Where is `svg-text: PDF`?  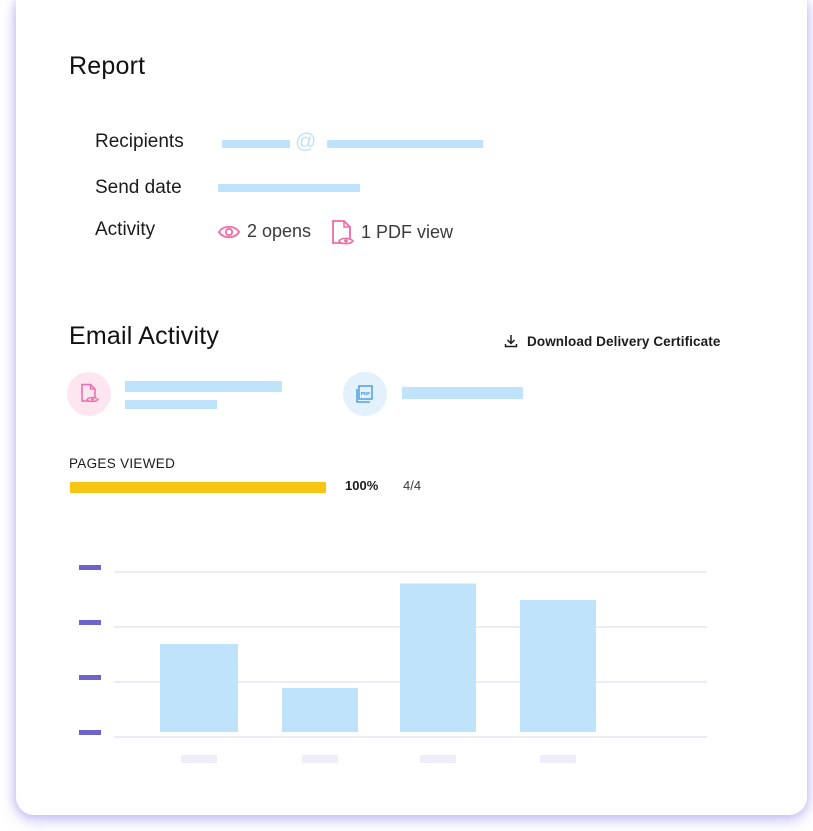
svg-text: PDF is located at coordinates (365, 393).